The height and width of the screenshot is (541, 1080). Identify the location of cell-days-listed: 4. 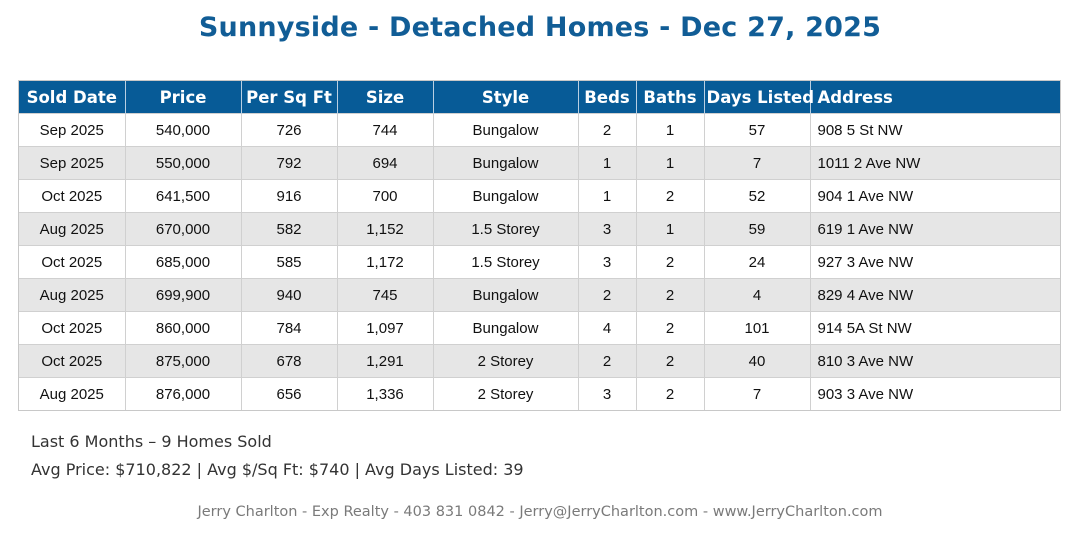
(757, 295).